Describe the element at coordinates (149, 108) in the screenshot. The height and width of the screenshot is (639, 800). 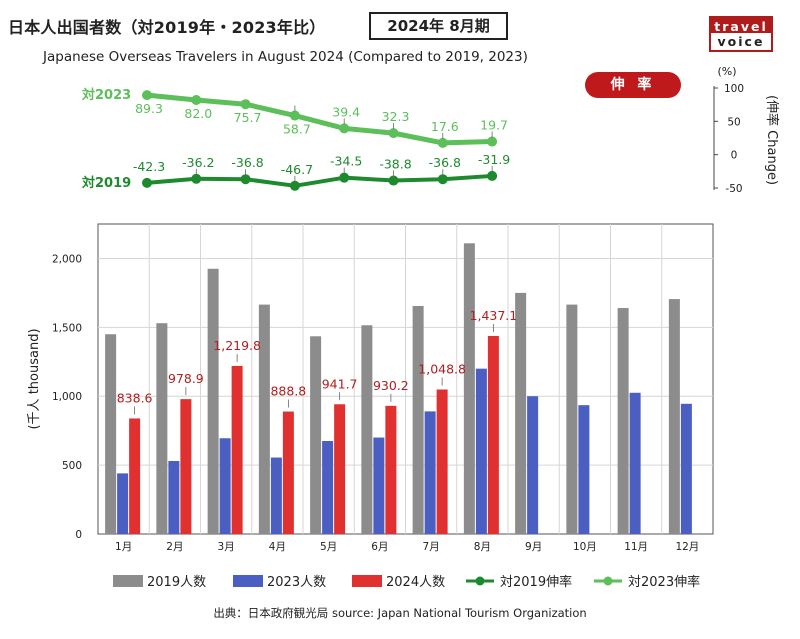
I see `rate-value-label: 89.3` at that location.